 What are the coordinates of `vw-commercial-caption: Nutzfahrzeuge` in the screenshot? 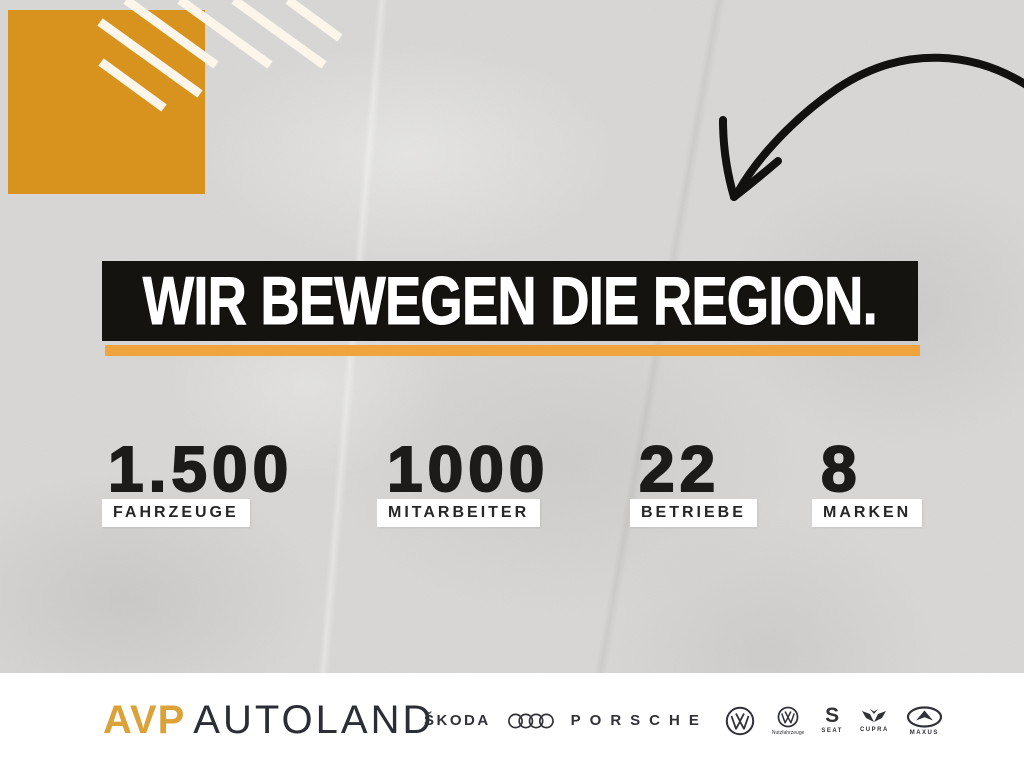 It's located at (788, 732).